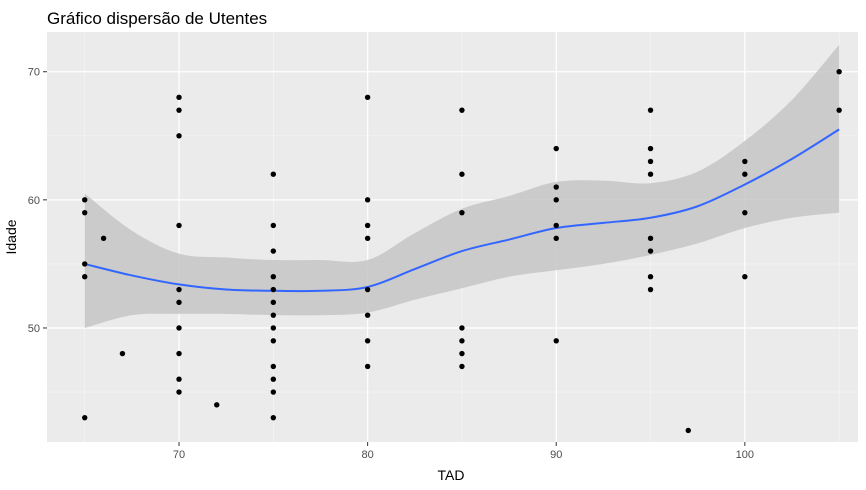  Describe the element at coordinates (179, 455) in the screenshot. I see `x-tick-label: 70` at that location.